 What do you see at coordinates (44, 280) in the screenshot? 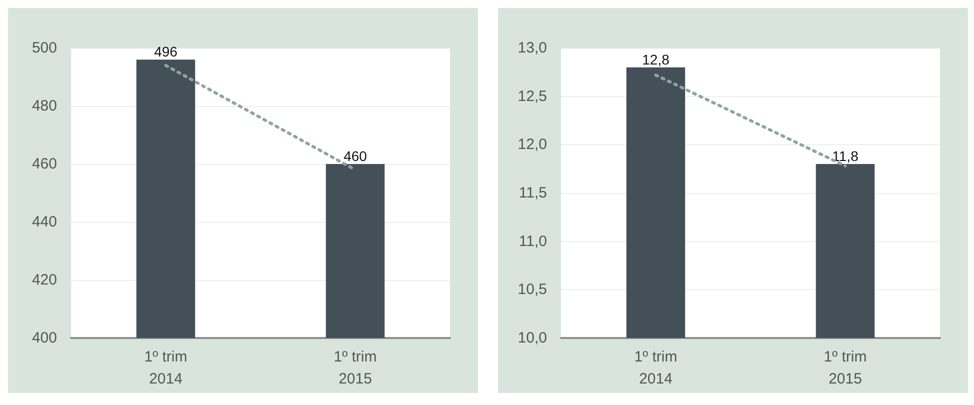
I see `y-tick-label: 420` at bounding box center [44, 280].